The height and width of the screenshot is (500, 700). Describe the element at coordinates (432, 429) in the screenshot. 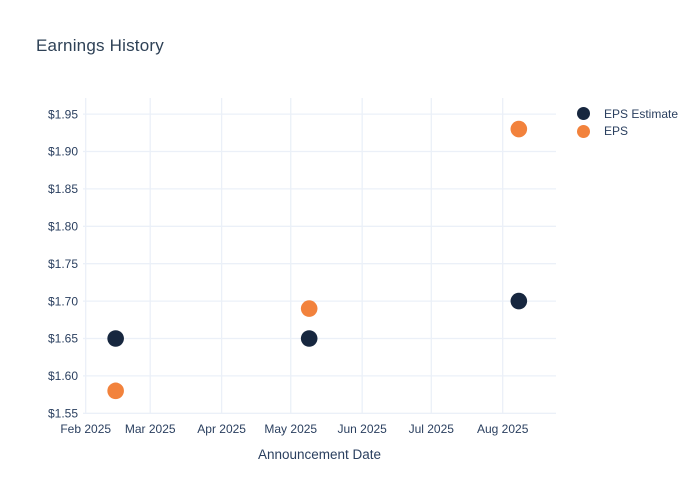

I see `x-tick-label: Jul 2025` at that location.